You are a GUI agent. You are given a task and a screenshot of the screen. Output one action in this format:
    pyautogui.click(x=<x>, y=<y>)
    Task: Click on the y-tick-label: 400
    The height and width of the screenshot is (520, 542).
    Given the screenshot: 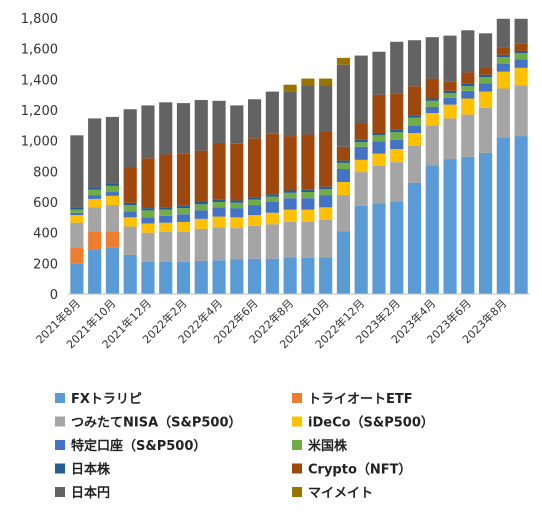 What is the action you would take?
    pyautogui.click(x=45, y=234)
    